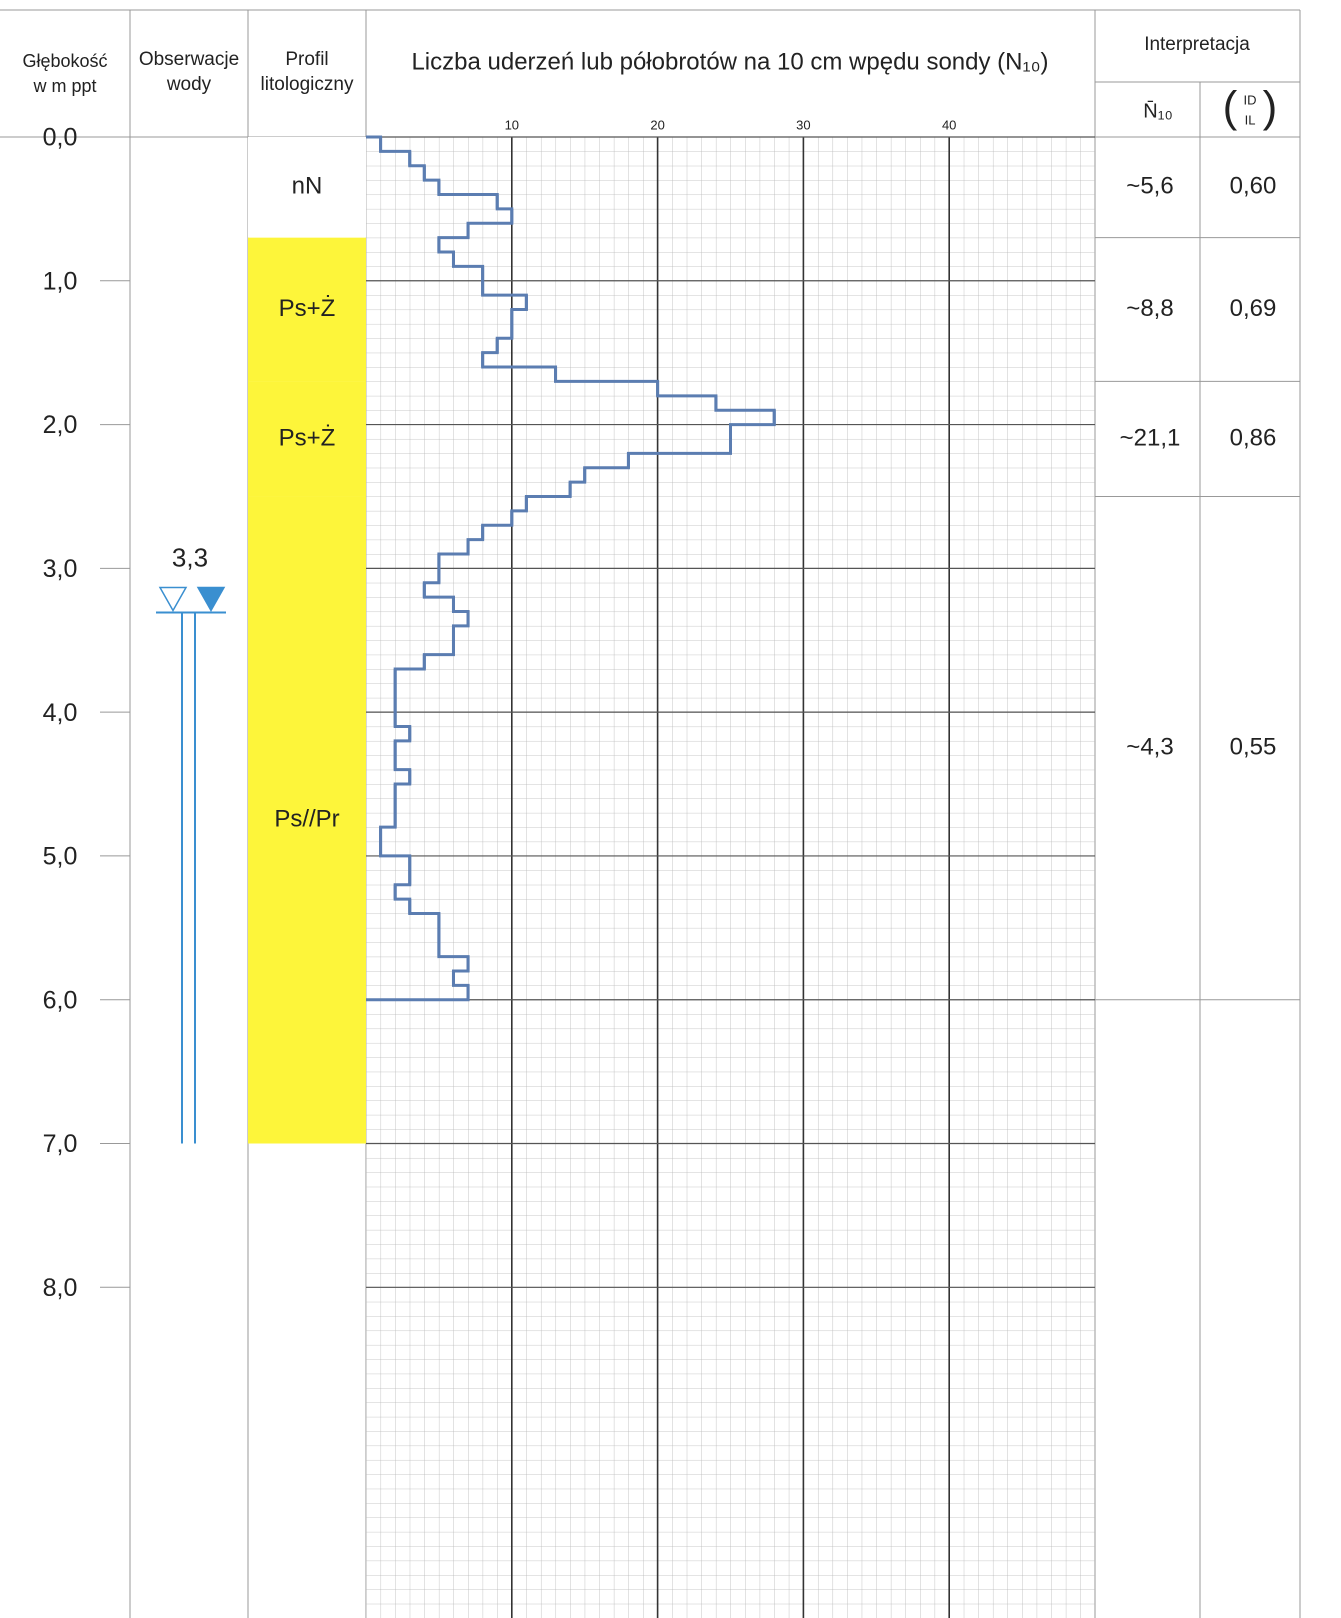 This screenshot has width=1341, height=1618. What do you see at coordinates (60, 1144) in the screenshot?
I see `y-tick-label: 7,0` at bounding box center [60, 1144].